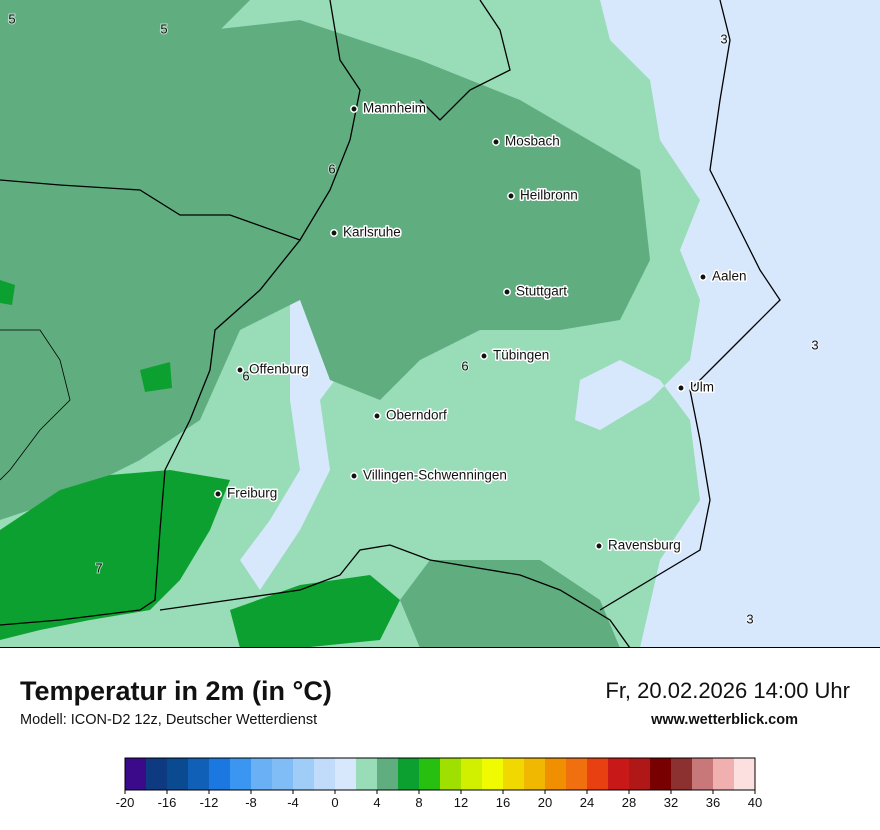  What do you see at coordinates (176, 691) in the screenshot?
I see `title: Temperatur in 2m (in °C)` at bounding box center [176, 691].